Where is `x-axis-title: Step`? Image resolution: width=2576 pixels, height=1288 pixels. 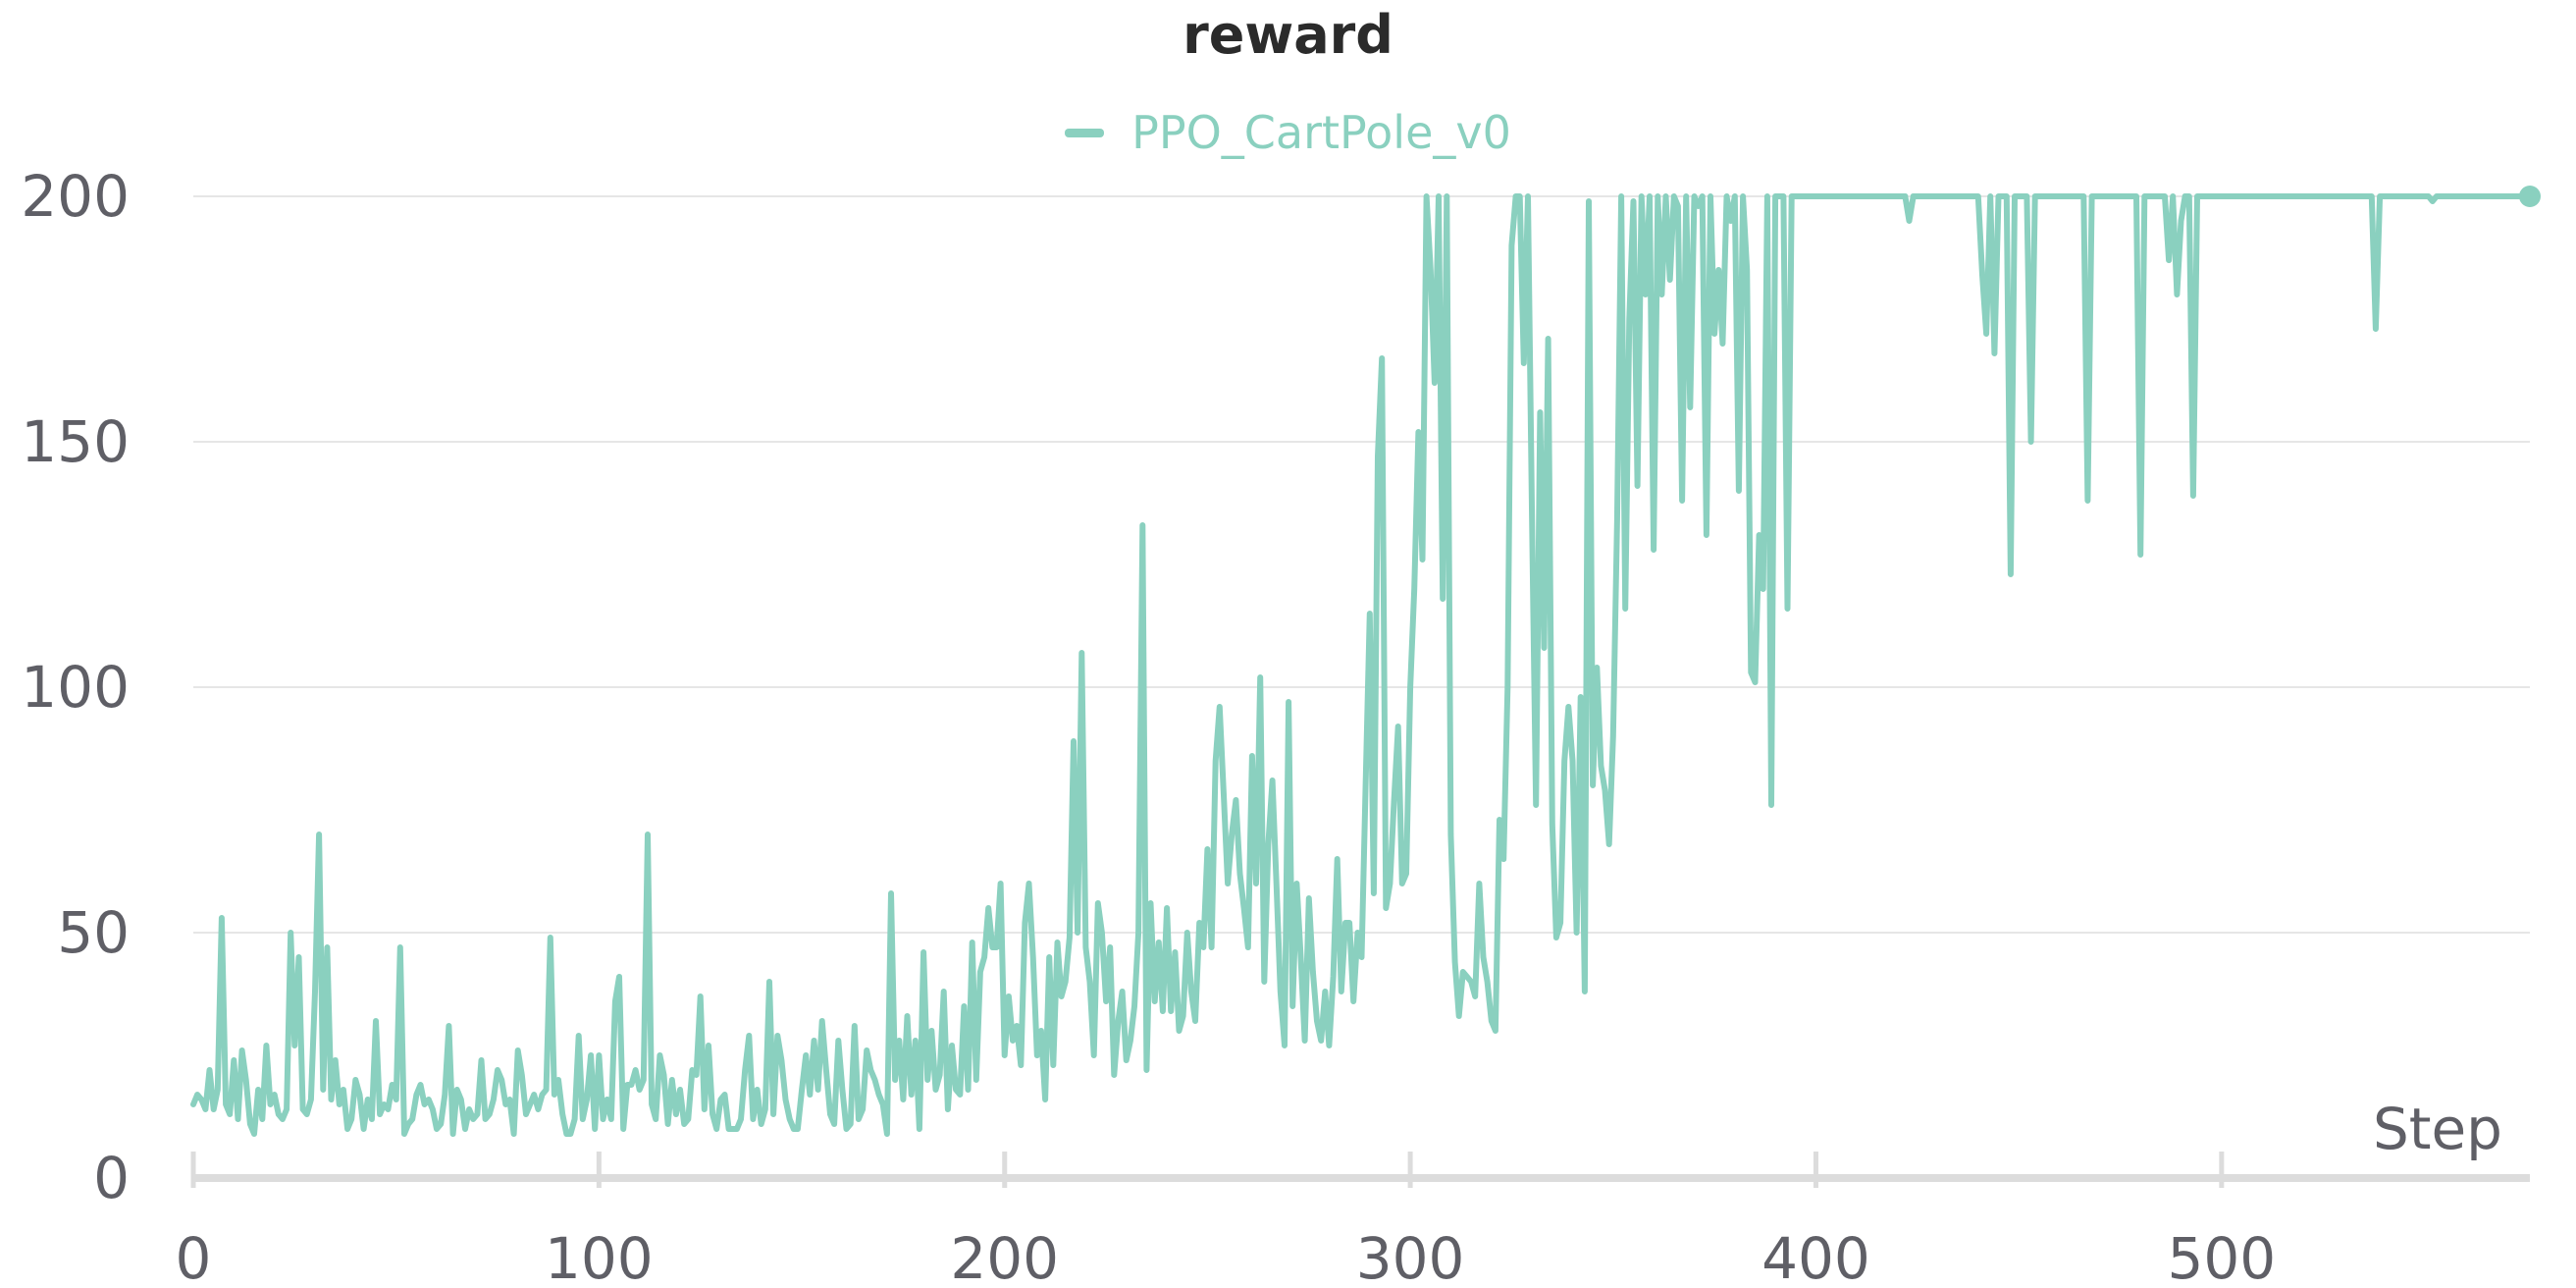
x-axis-title: Step is located at coordinates (2437, 1129).